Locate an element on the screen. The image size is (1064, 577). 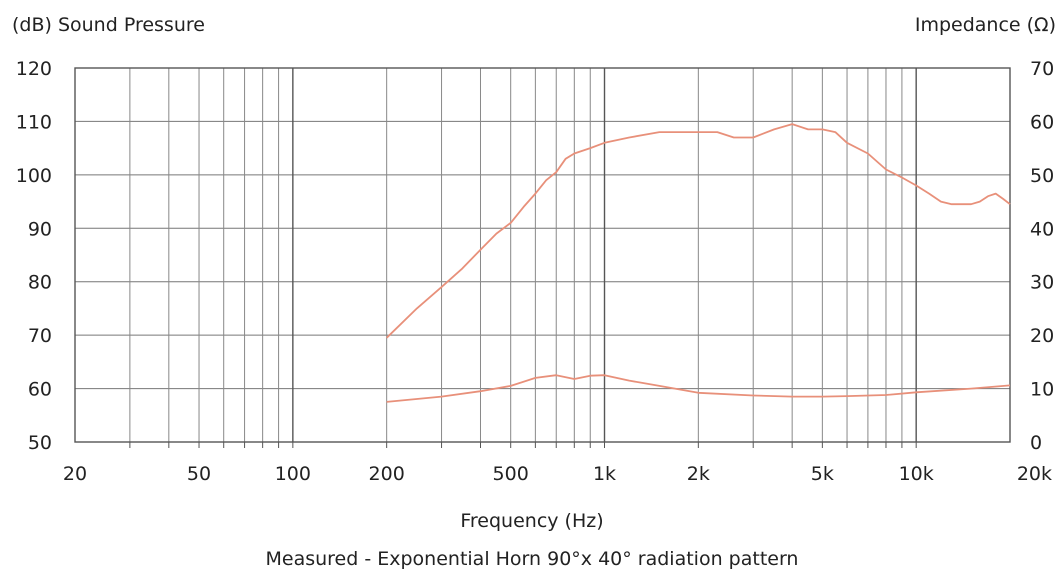
right-y-tick-label: 50 is located at coordinates (1042, 176).